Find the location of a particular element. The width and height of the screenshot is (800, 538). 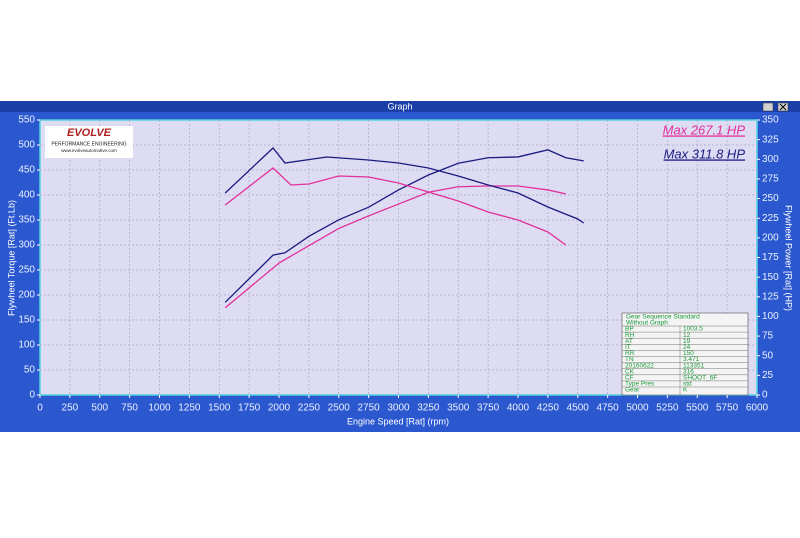

y-tick-label: 0 is located at coordinates (32, 395).